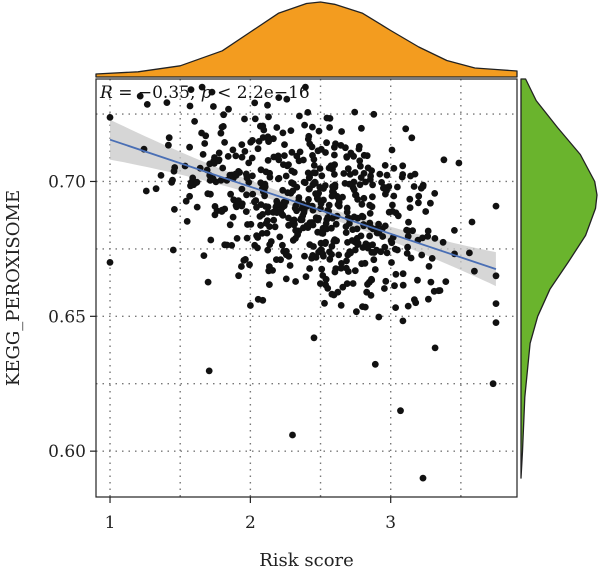 The image size is (600, 569). Describe the element at coordinates (559, 278) in the screenshot. I see `right-density-plot` at that location.